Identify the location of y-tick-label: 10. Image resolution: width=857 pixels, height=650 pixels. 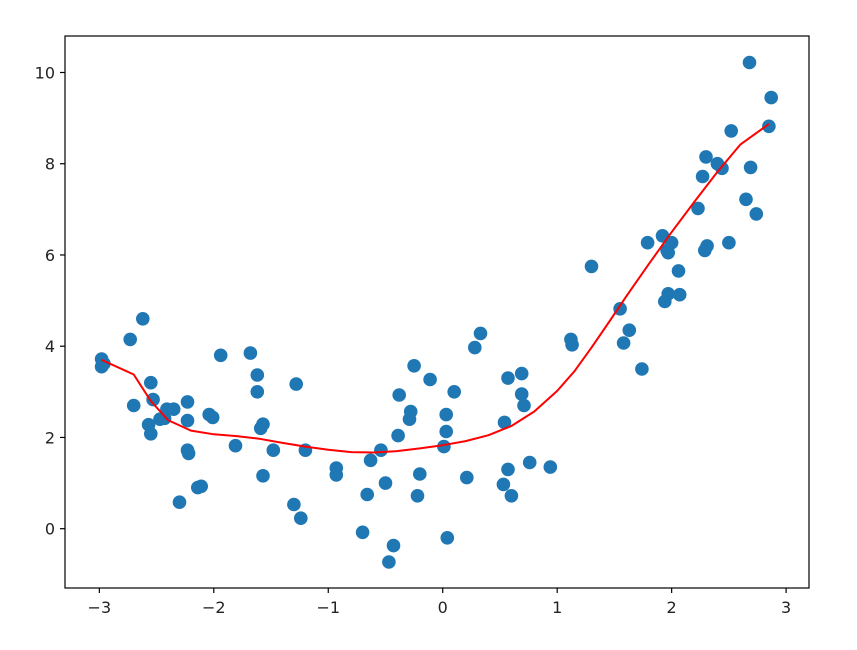
(45, 72).